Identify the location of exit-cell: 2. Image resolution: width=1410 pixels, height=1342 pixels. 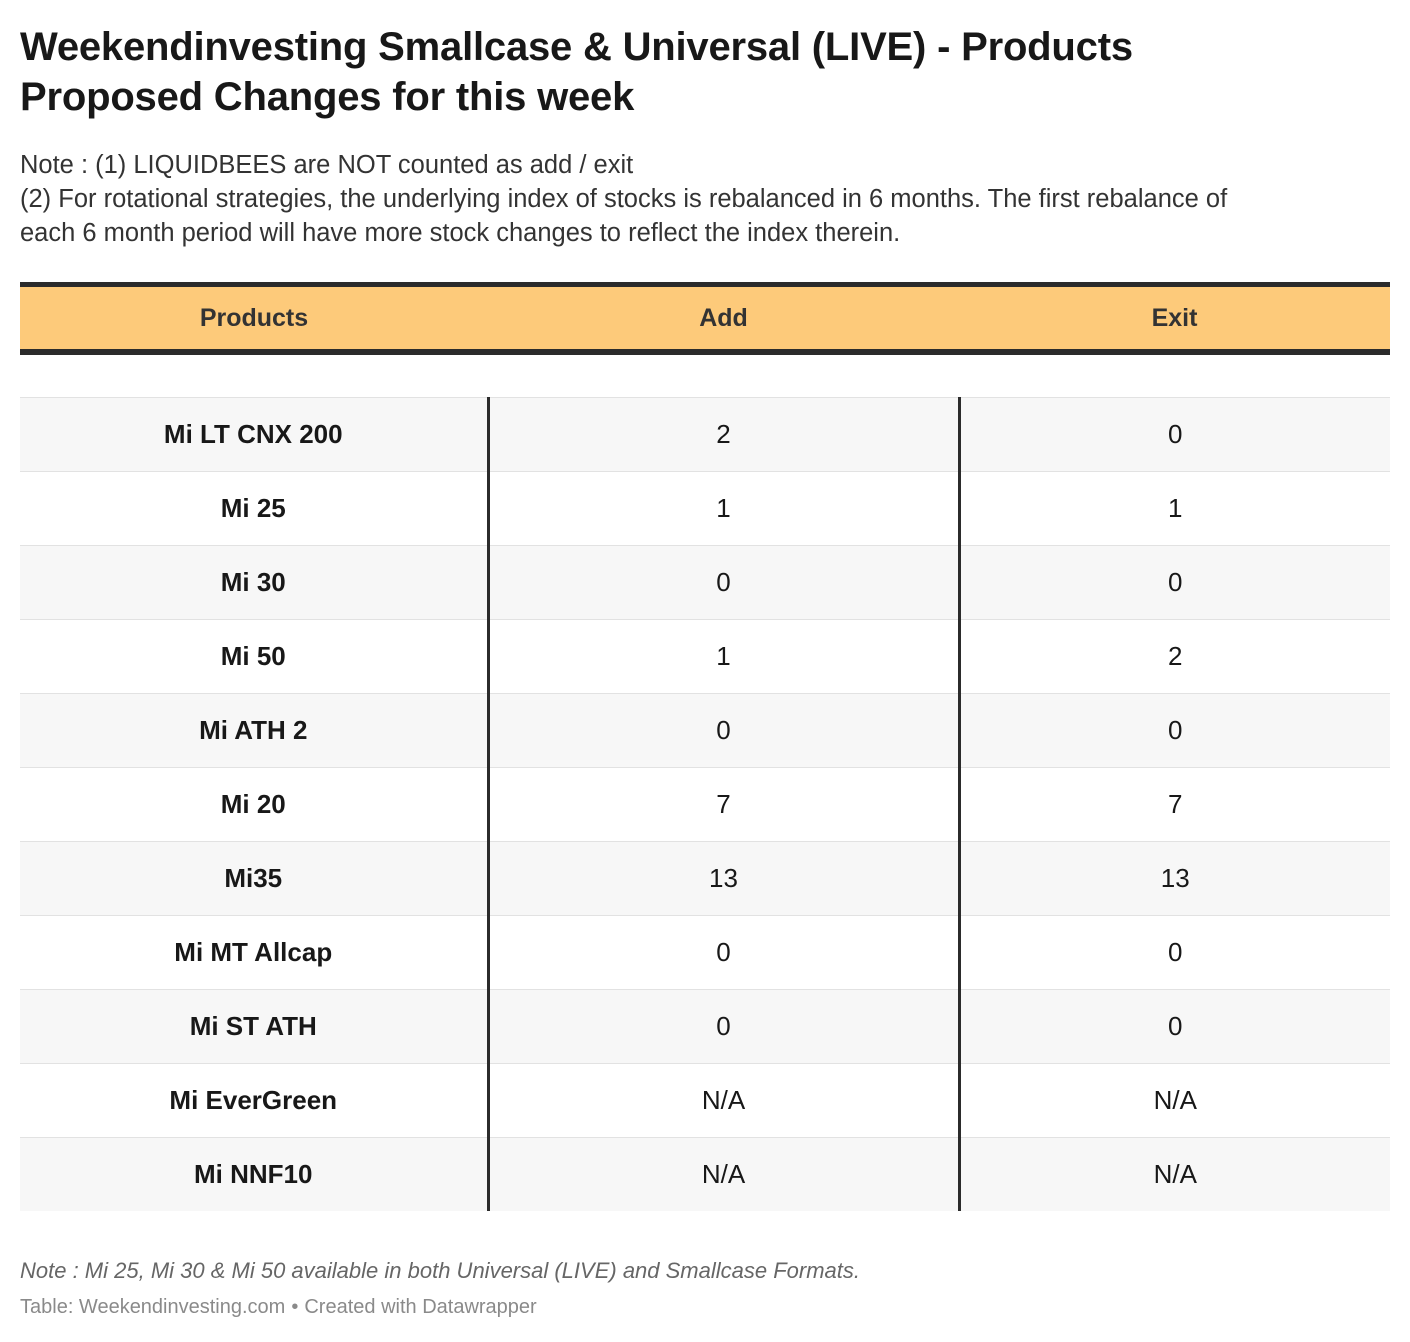
(1173, 656).